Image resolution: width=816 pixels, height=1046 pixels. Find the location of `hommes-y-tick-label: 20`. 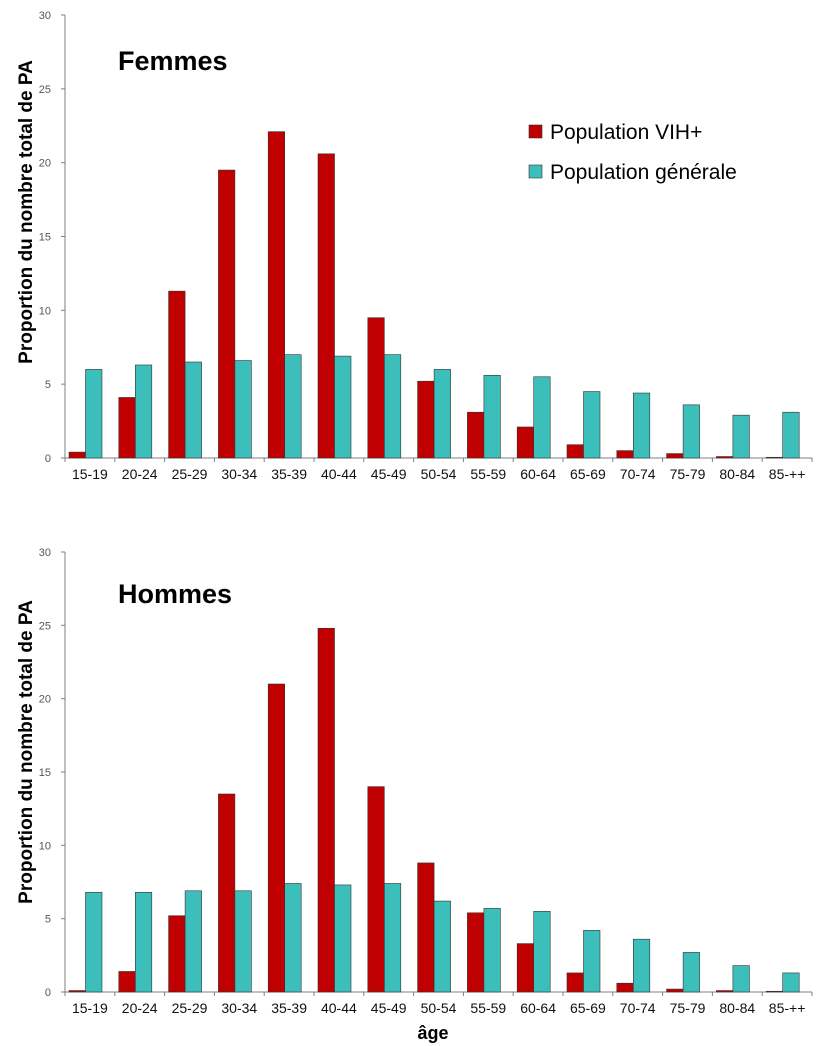

hommes-y-tick-label: 20 is located at coordinates (45, 700).